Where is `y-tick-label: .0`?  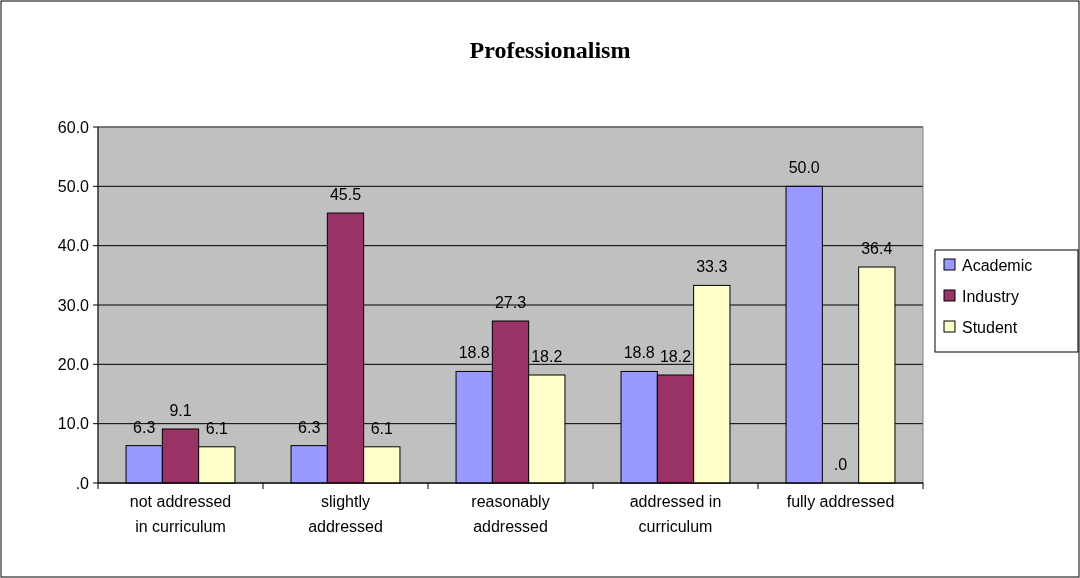
y-tick-label: .0 is located at coordinates (82, 483).